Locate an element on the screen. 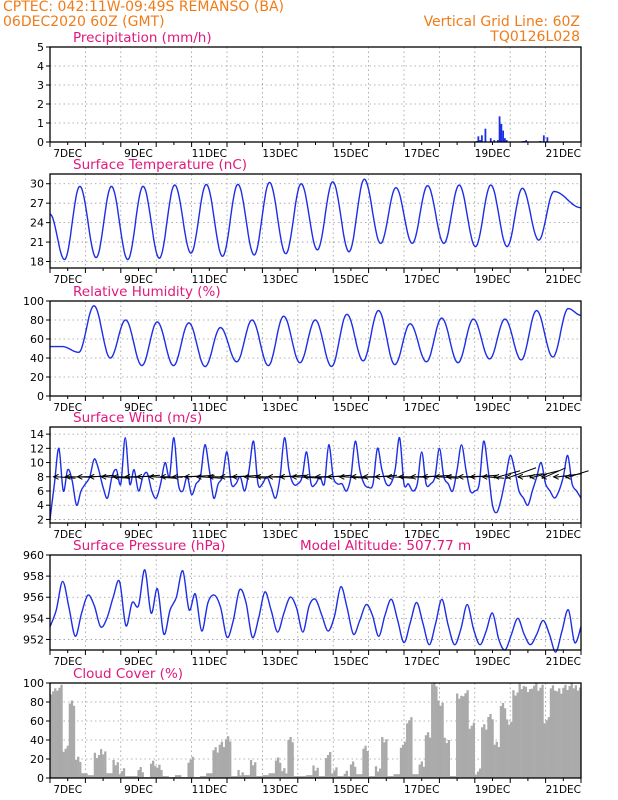 The image size is (618, 800). wind-arrows is located at coordinates (320, 473).